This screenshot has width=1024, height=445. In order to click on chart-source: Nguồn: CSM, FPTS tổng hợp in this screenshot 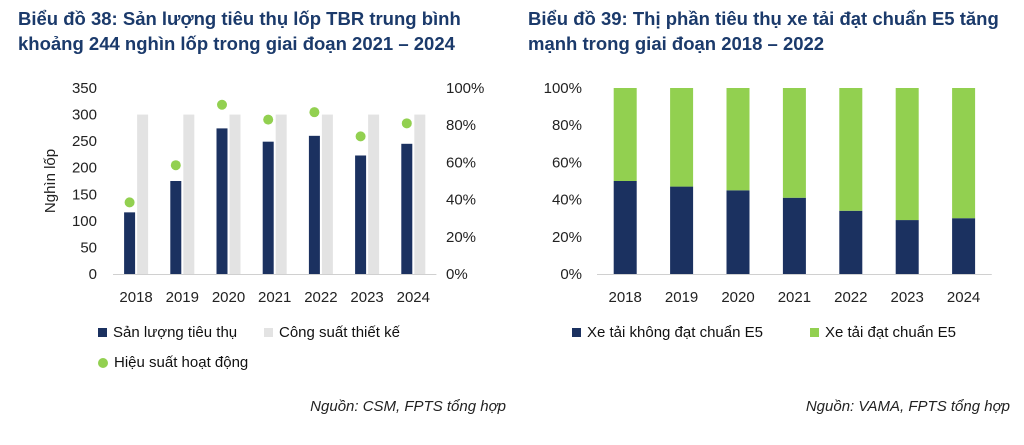, I will do `click(408, 406)`.